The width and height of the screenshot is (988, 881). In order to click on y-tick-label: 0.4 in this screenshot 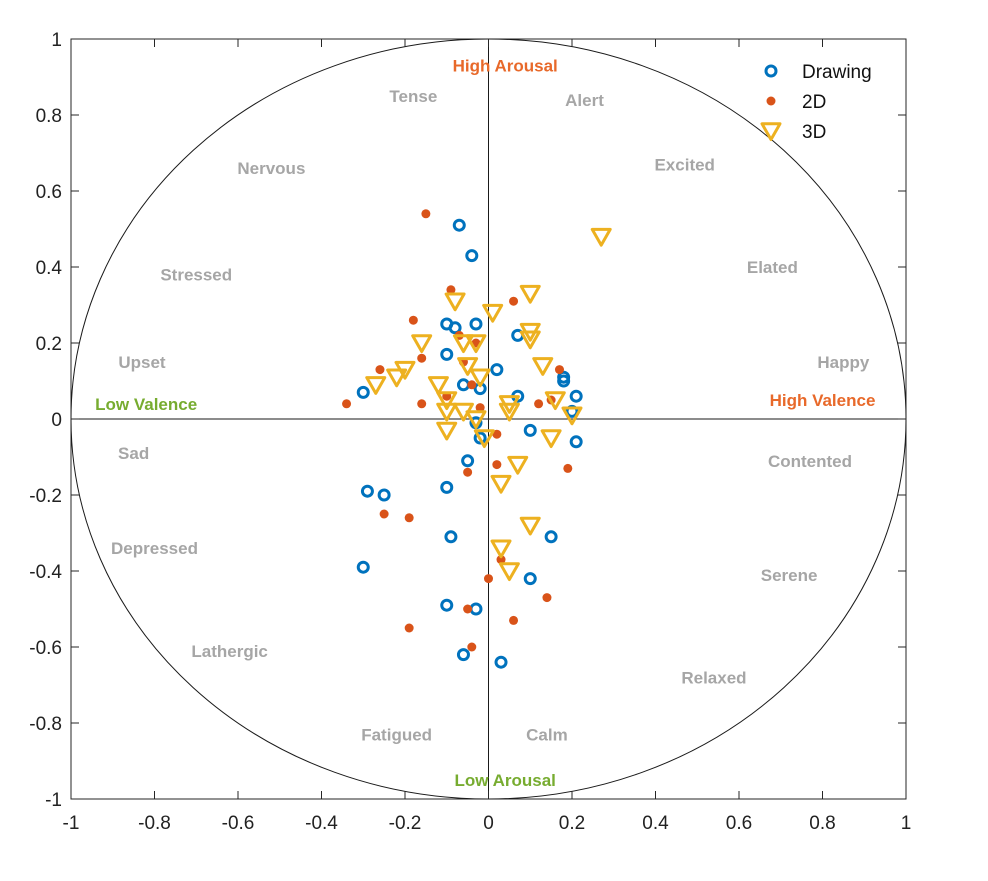, I will do `click(49, 268)`.